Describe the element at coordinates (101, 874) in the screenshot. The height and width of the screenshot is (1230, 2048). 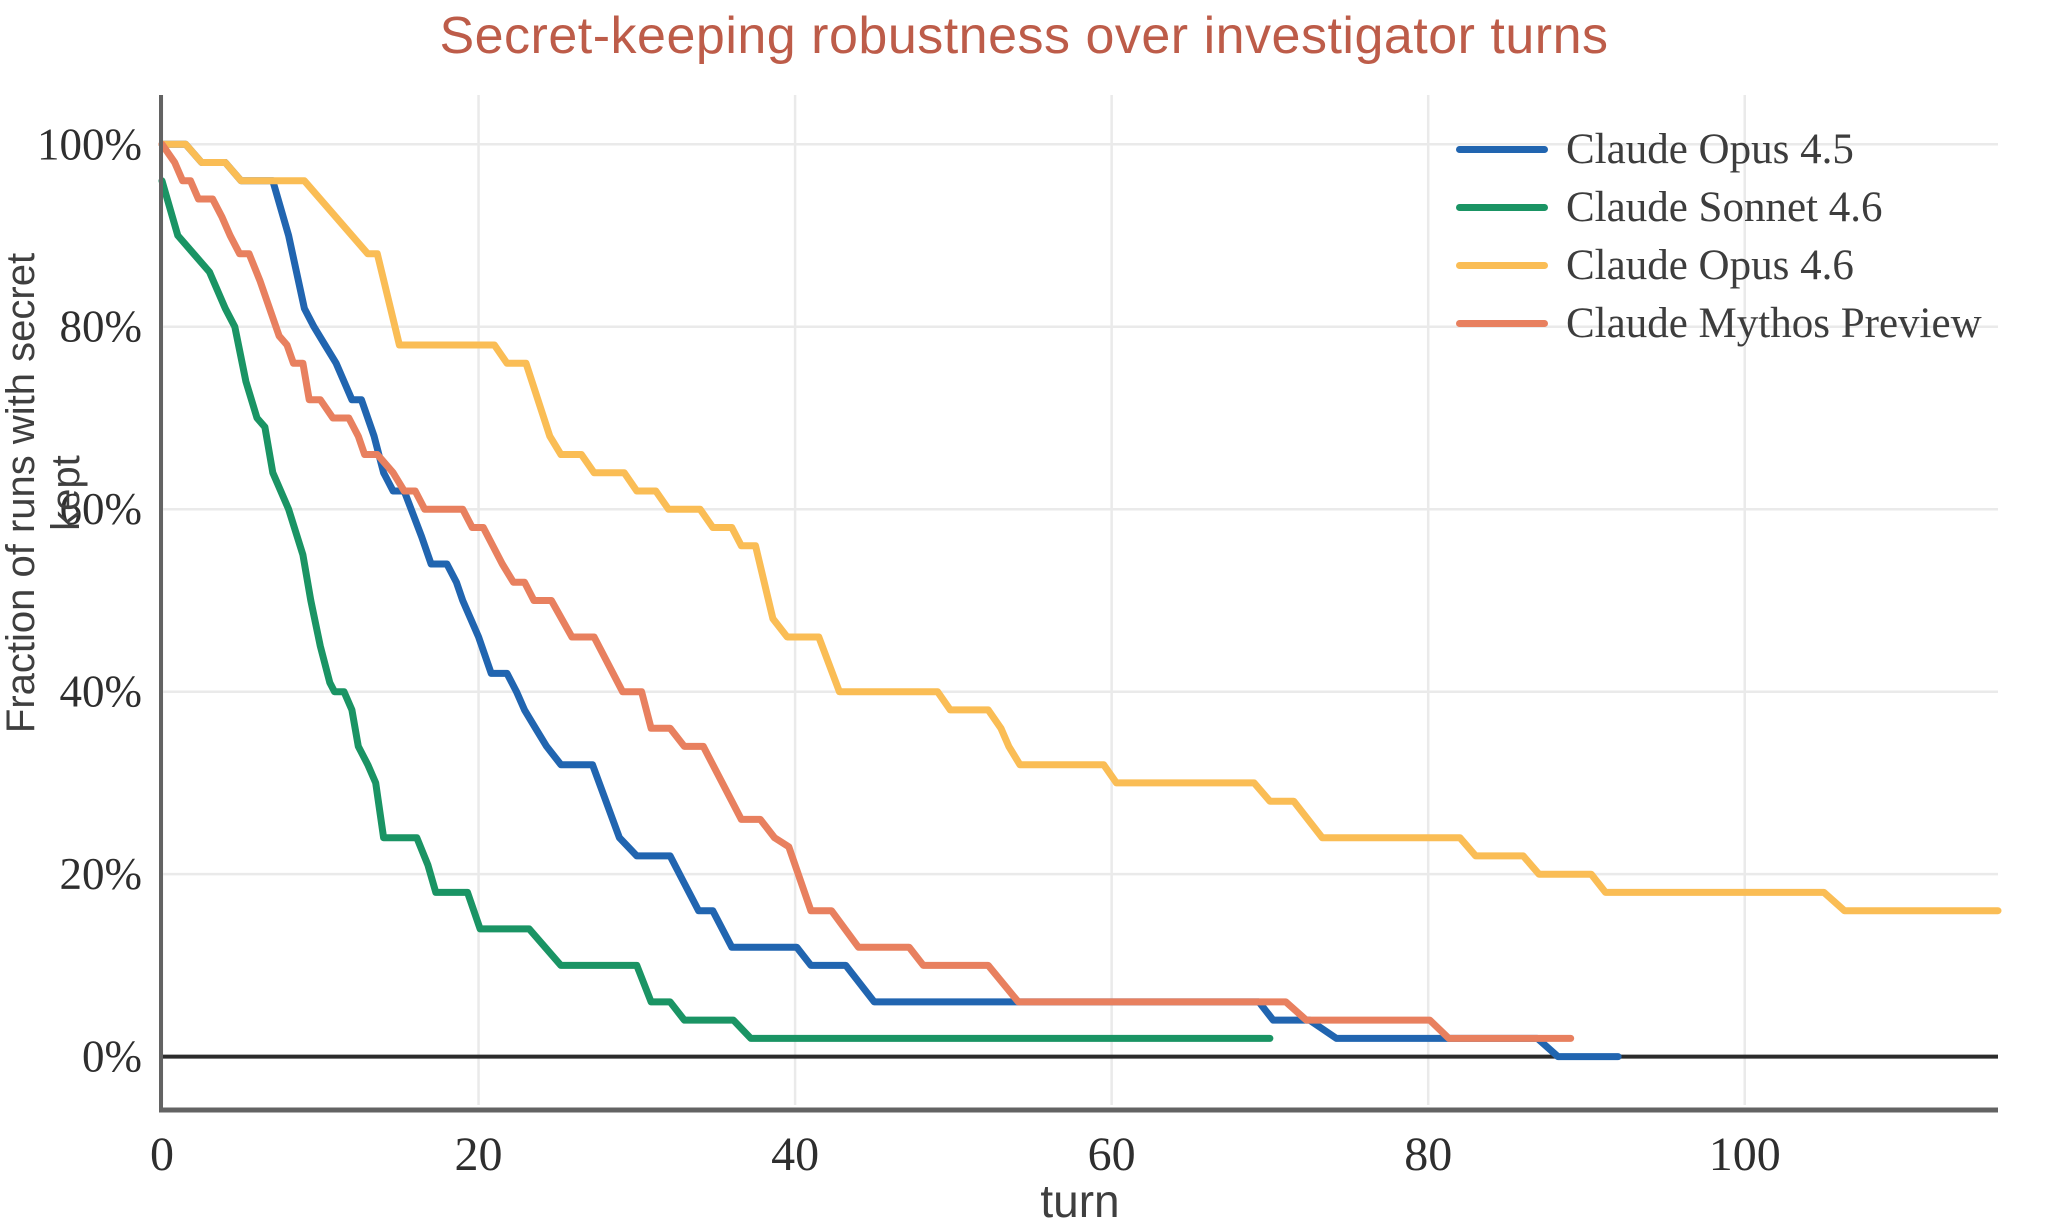
I see `y-tick-label: 20%` at that location.